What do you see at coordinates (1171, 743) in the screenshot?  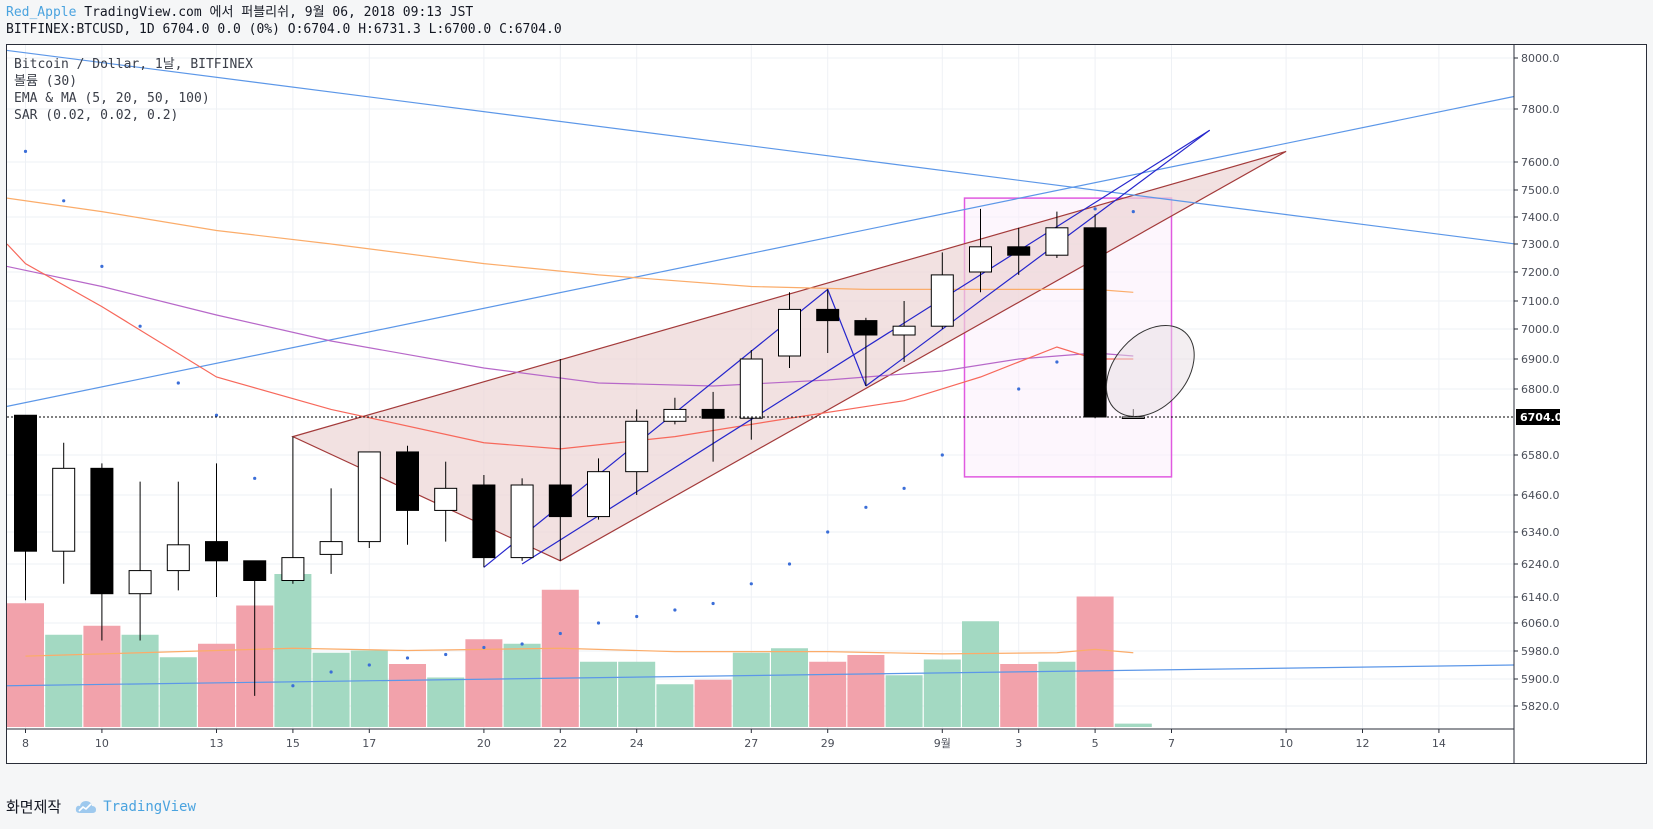 I see `x-tick-label: 7` at bounding box center [1171, 743].